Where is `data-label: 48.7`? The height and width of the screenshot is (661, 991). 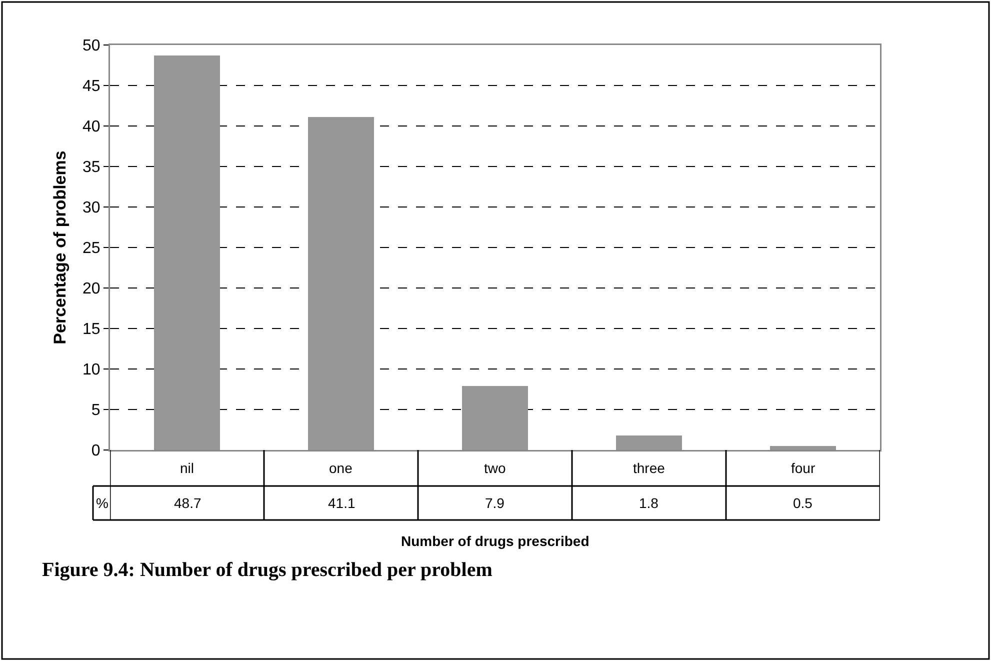
data-label: 48.7 is located at coordinates (188, 503).